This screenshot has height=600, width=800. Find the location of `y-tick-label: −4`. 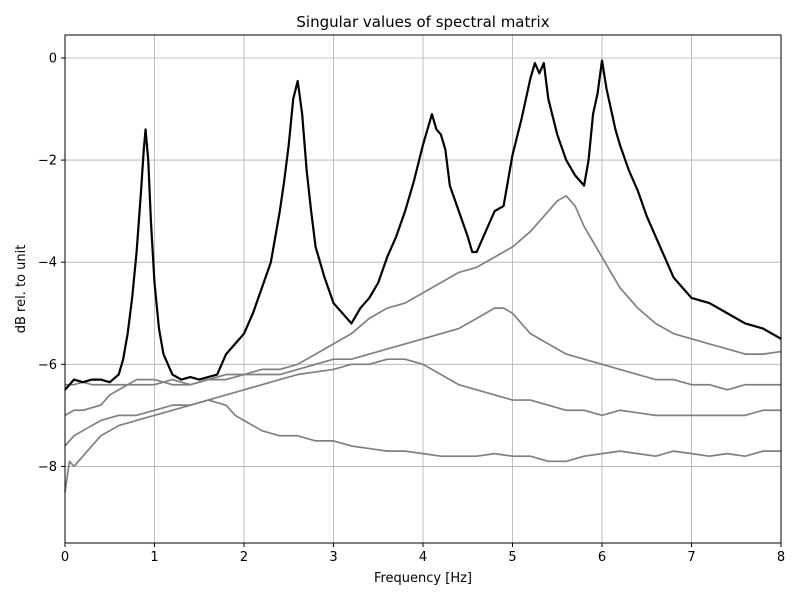

y-tick-label: −4 is located at coordinates (47, 263).